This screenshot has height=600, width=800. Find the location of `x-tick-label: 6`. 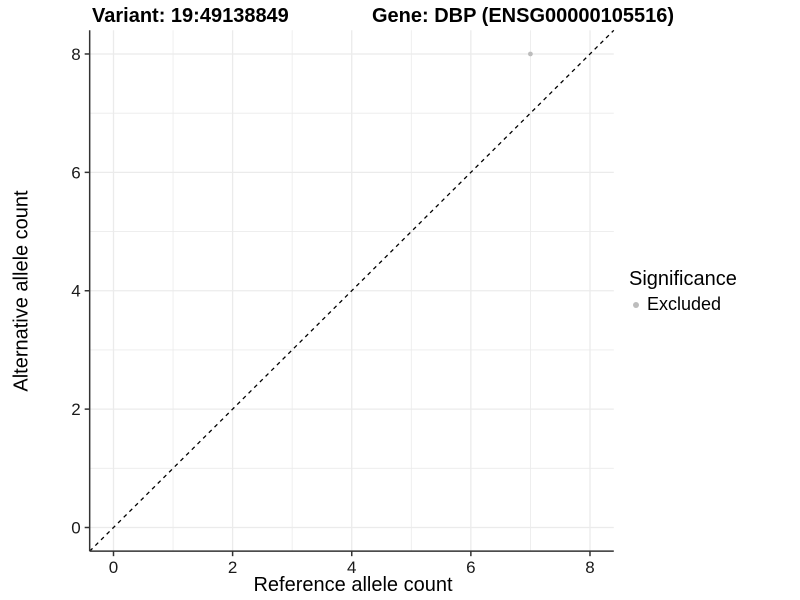

x-tick-label: 6 is located at coordinates (470, 567).